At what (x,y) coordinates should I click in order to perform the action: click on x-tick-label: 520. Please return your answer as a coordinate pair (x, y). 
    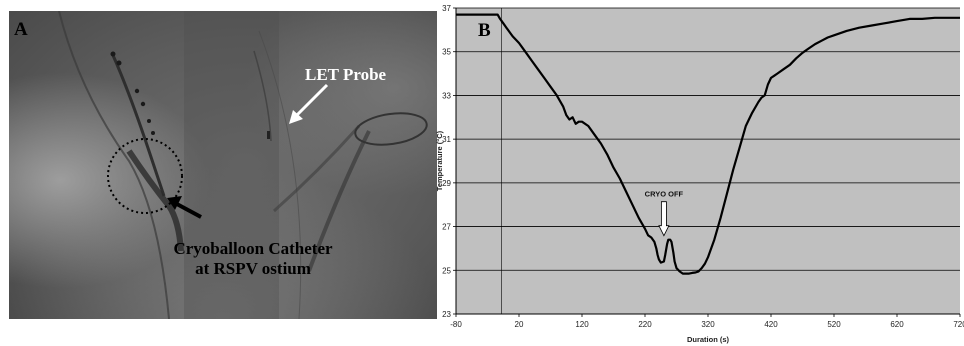
    Looking at the image, I should click on (834, 324).